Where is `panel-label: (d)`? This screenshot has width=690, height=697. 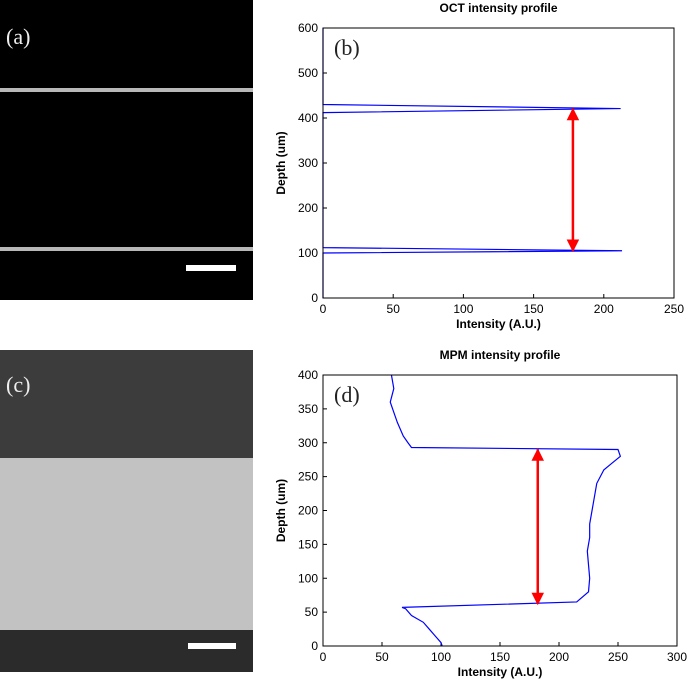 panel-label: (d) is located at coordinates (347, 394).